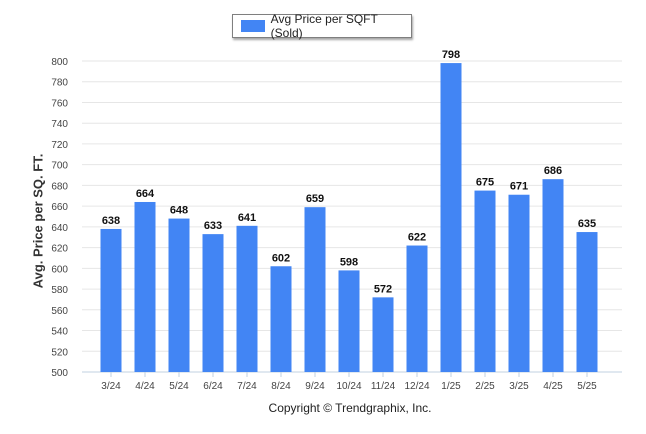  What do you see at coordinates (145, 194) in the screenshot?
I see `data-label: 664` at bounding box center [145, 194].